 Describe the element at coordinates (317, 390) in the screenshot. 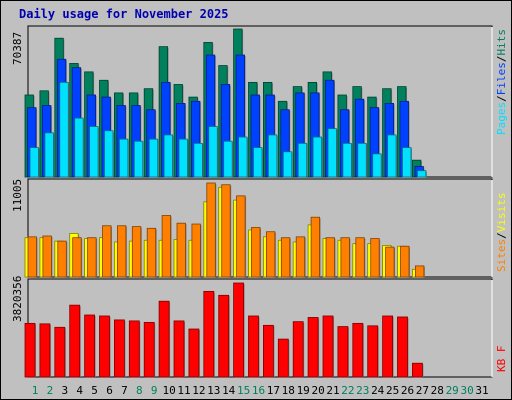

I see `day-label: 20` at that location.